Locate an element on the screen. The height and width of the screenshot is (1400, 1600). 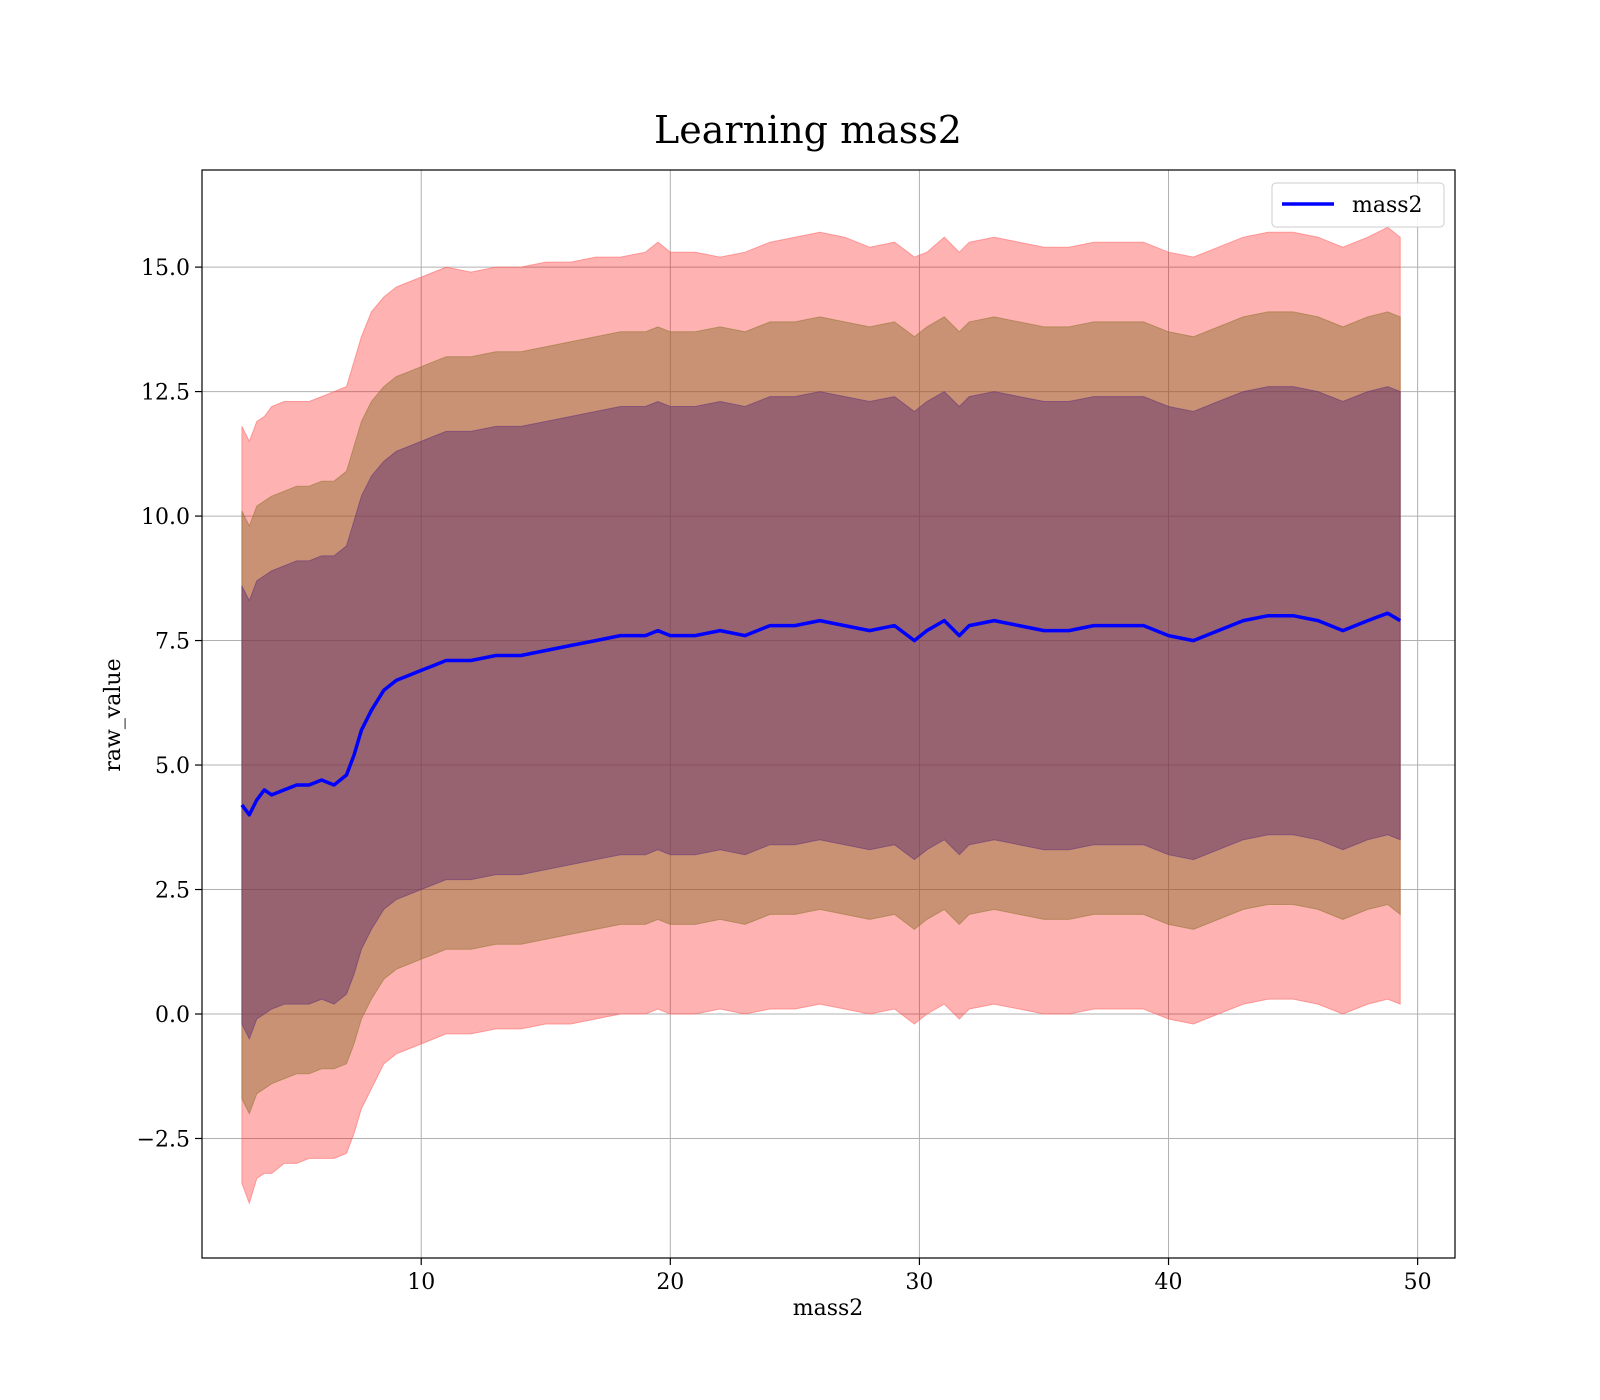
chart-title: Learning mass2 is located at coordinates (808, 130).